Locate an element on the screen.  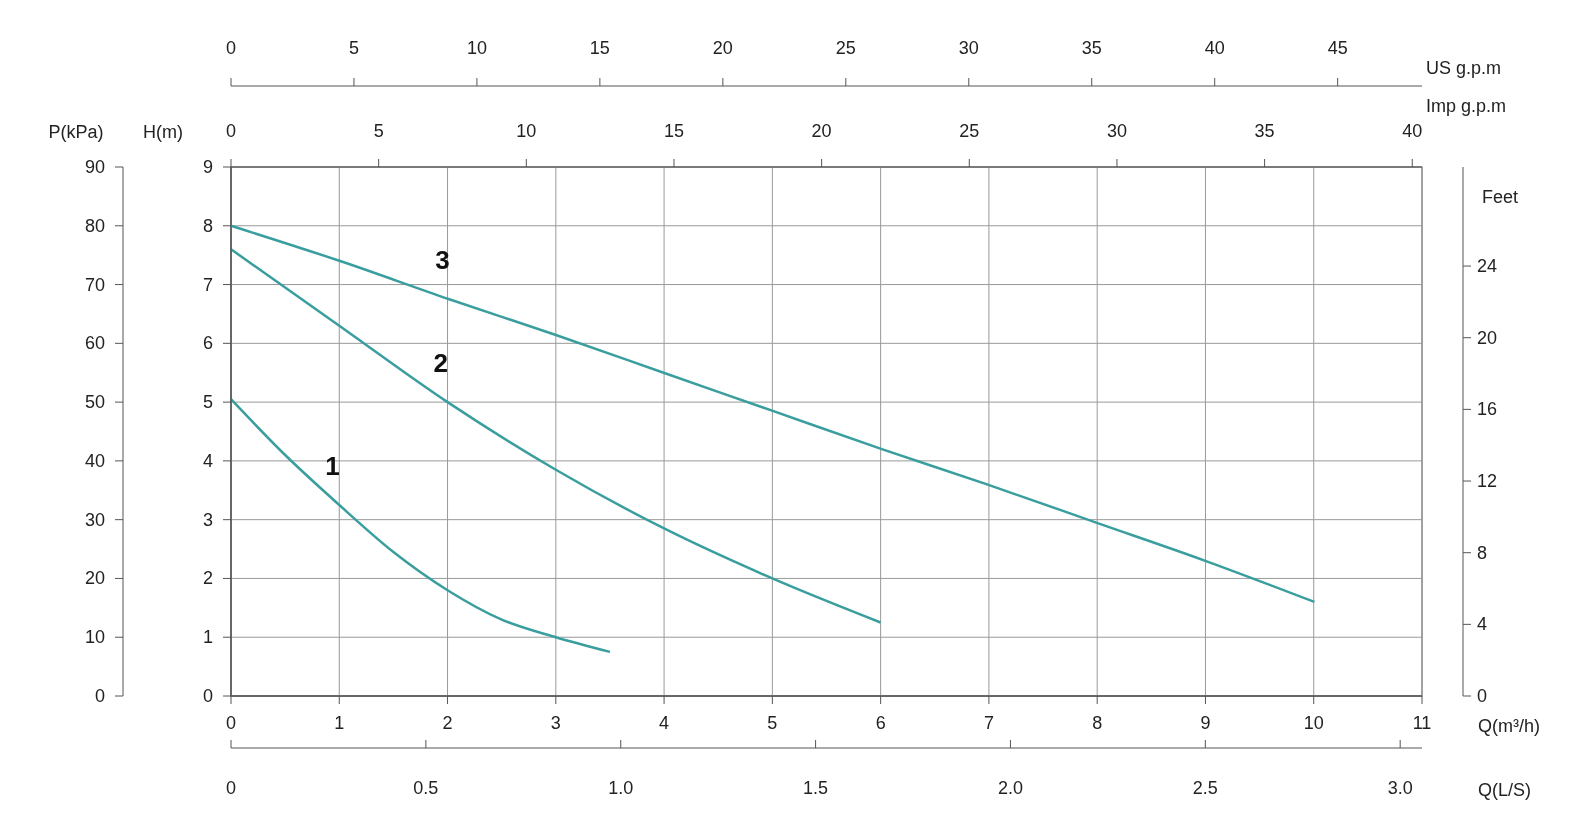
y2-tick-label: 50 is located at coordinates (94, 402).